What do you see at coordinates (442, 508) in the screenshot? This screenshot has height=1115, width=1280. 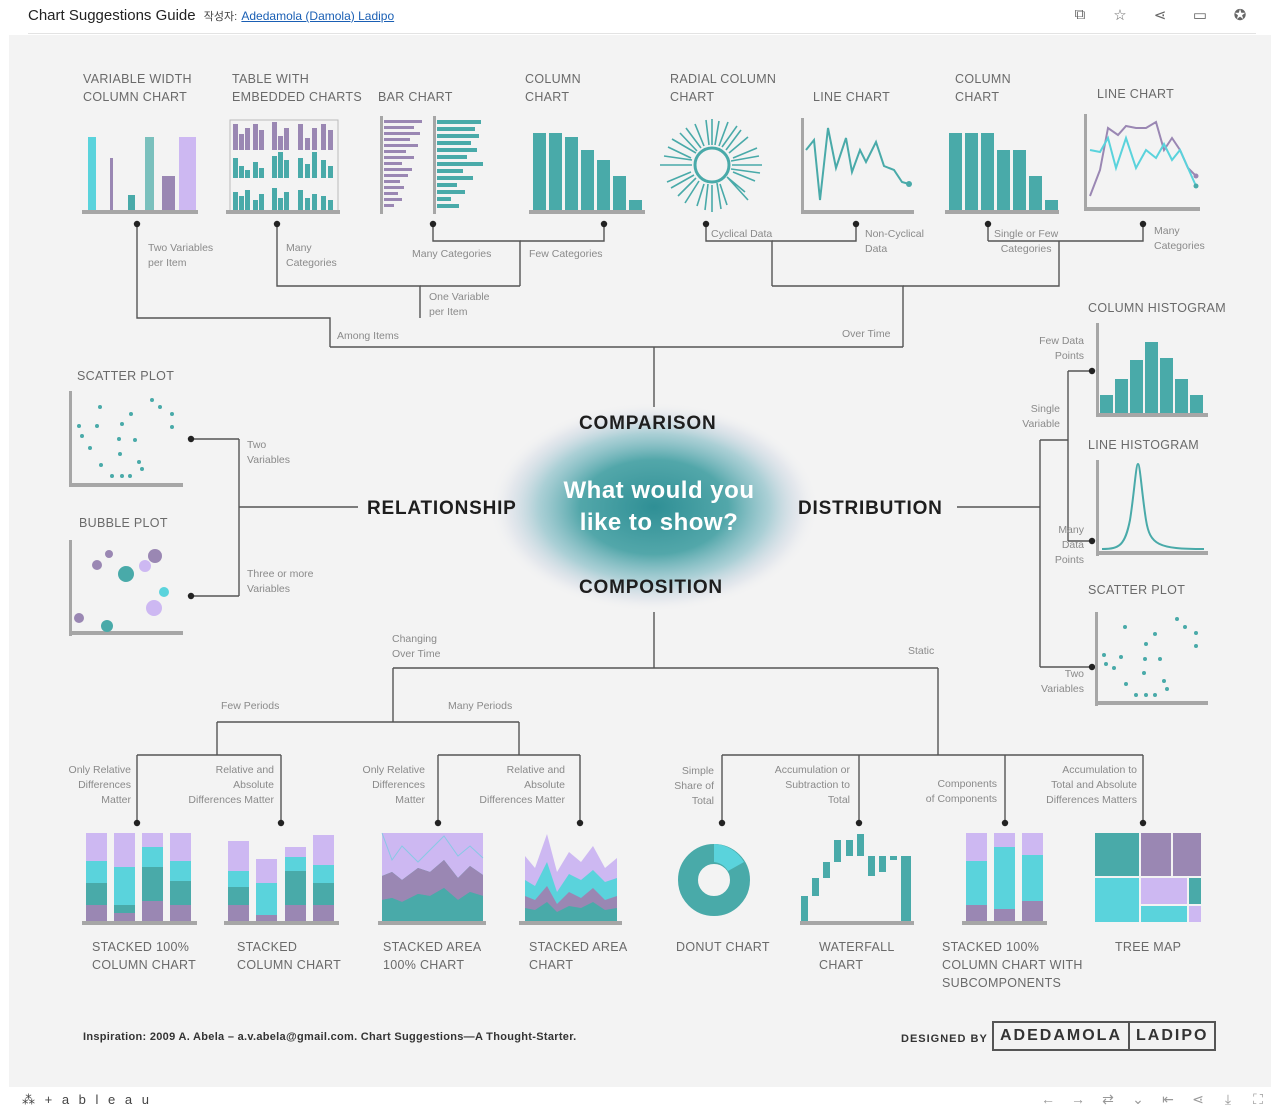 I see `category-relationship: RELATIONSHIP` at bounding box center [442, 508].